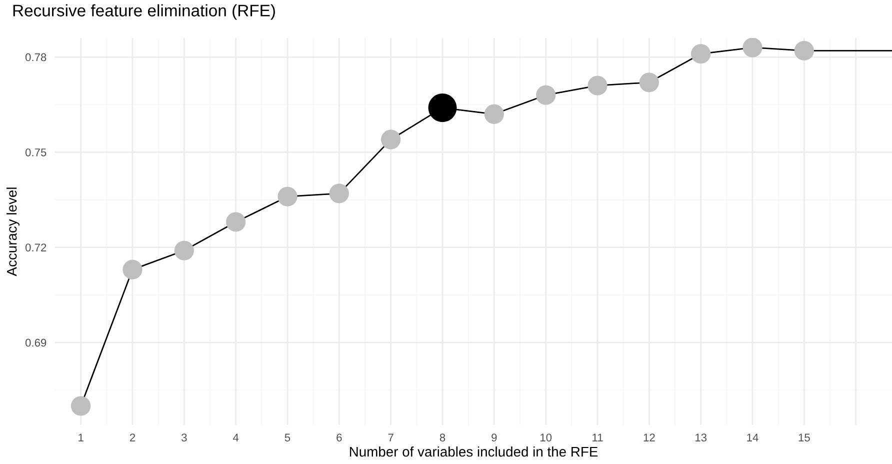 This screenshot has width=892, height=464. I want to click on x-tick-label: 4, so click(236, 438).